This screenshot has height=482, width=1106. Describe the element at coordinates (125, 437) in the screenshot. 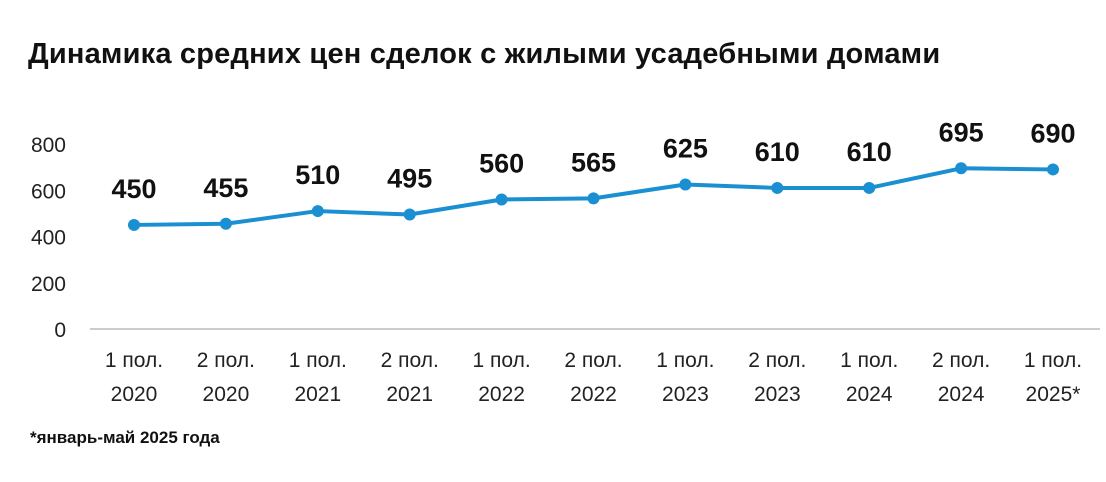

I see `footnote: *январь-май 2025 года` at that location.